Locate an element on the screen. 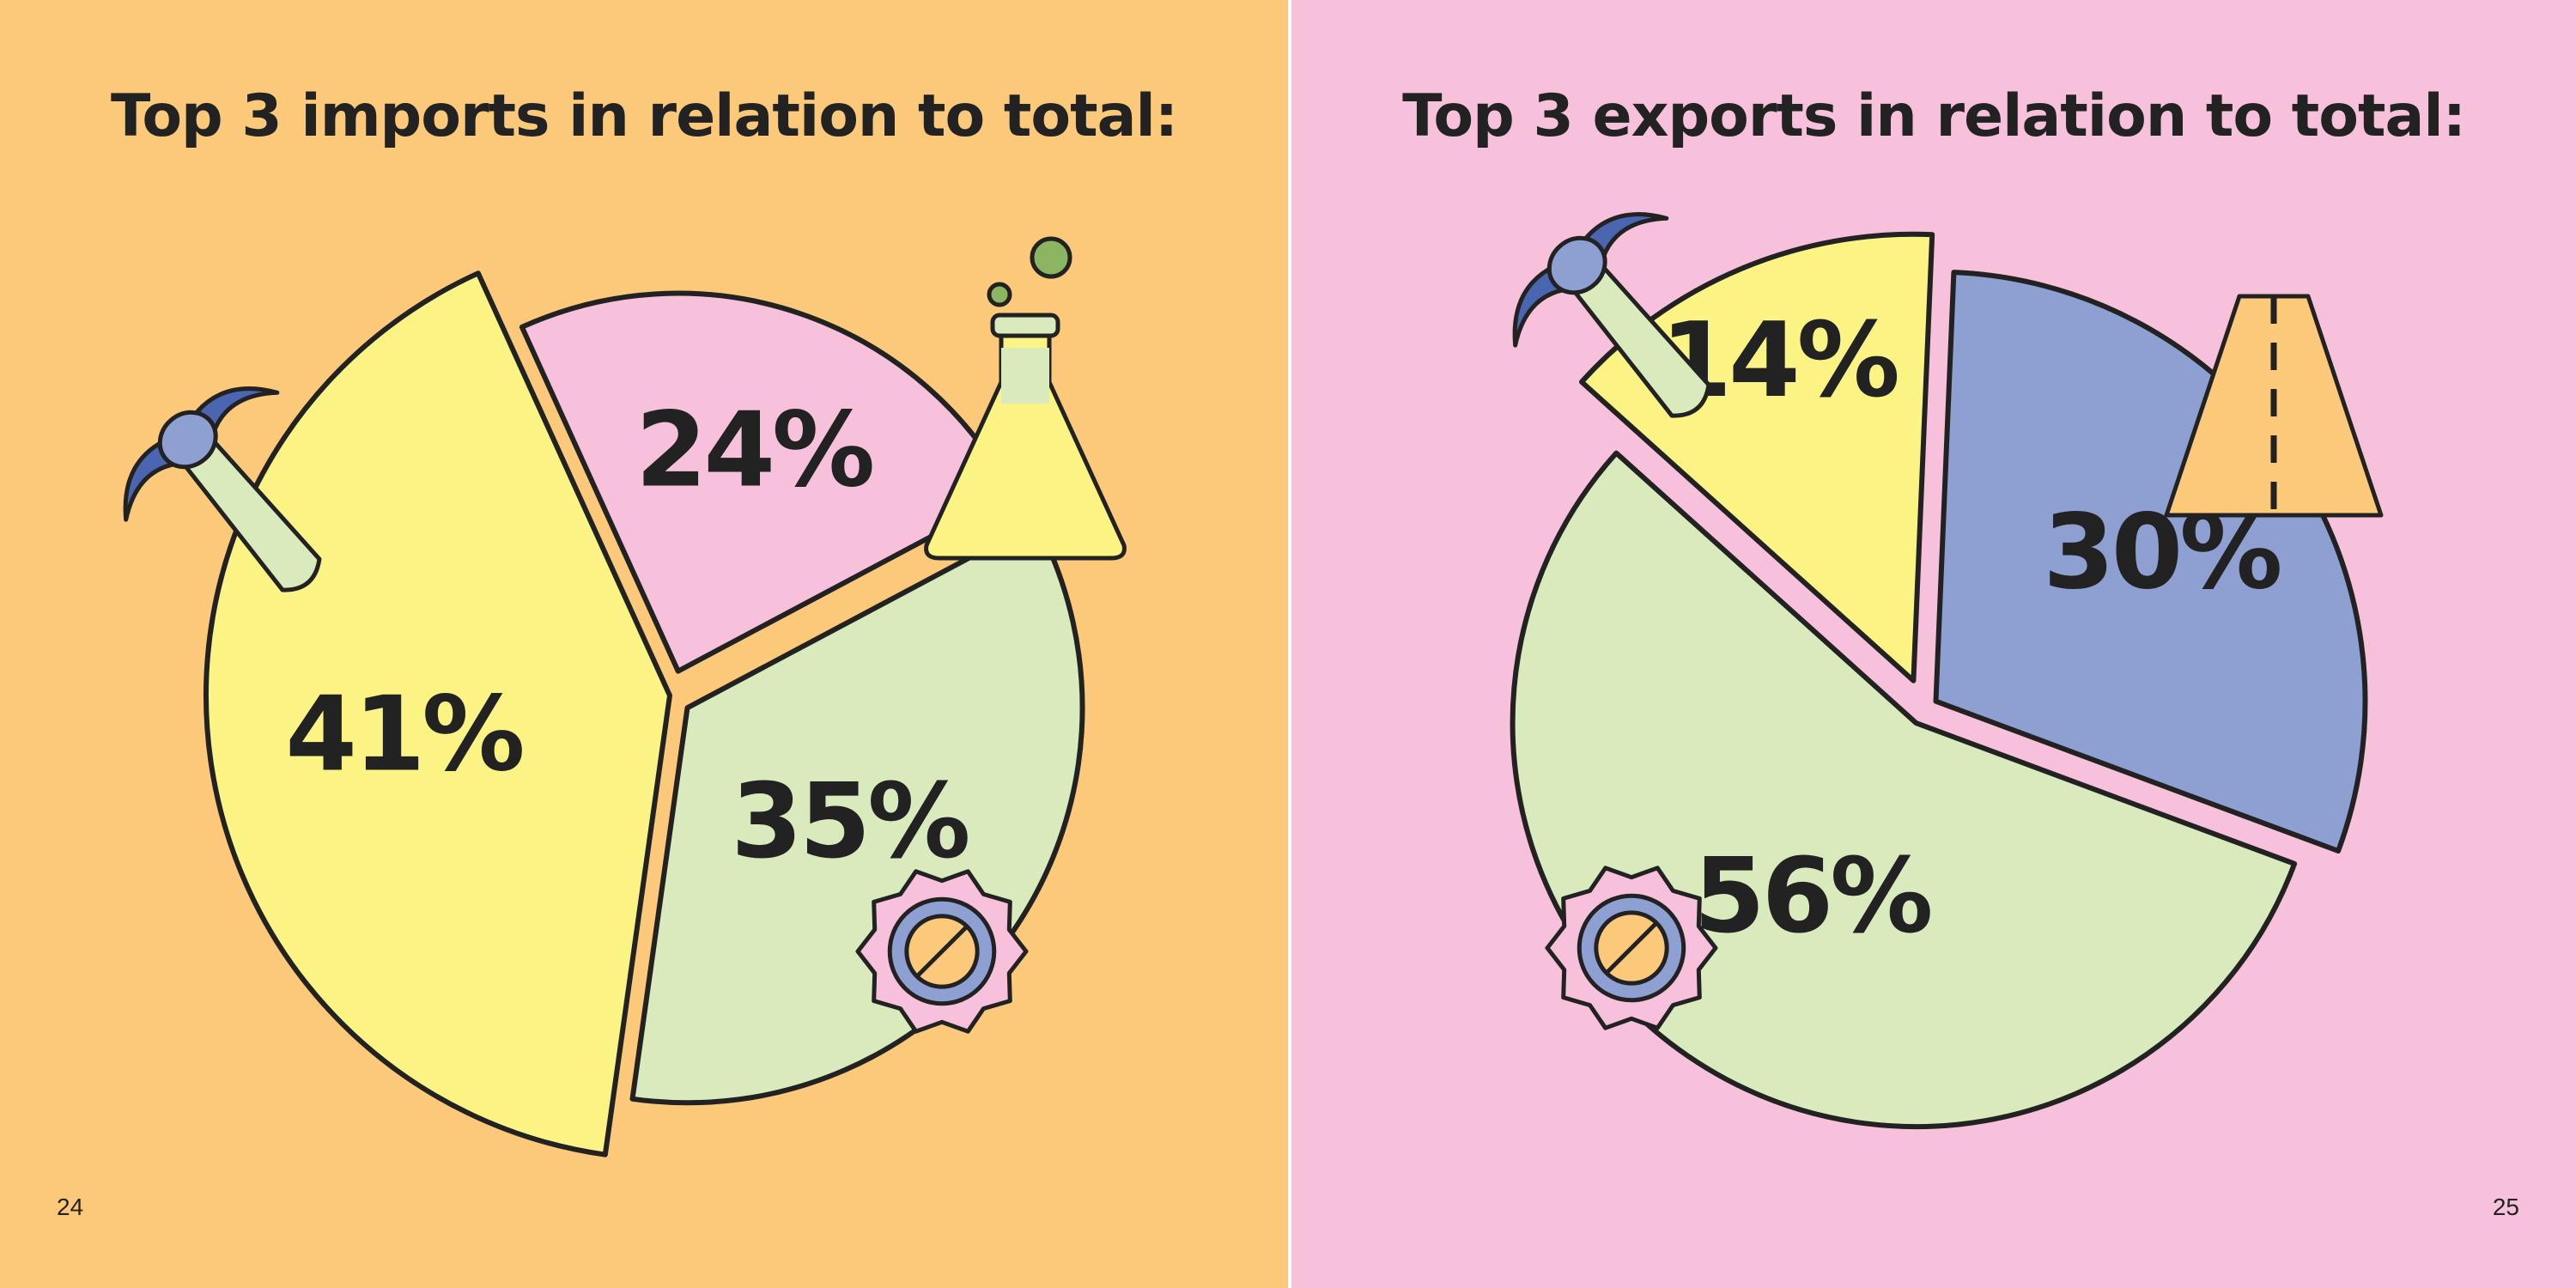 This screenshot has width=2576, height=1288. page-number-left: 24 is located at coordinates (70, 1207).